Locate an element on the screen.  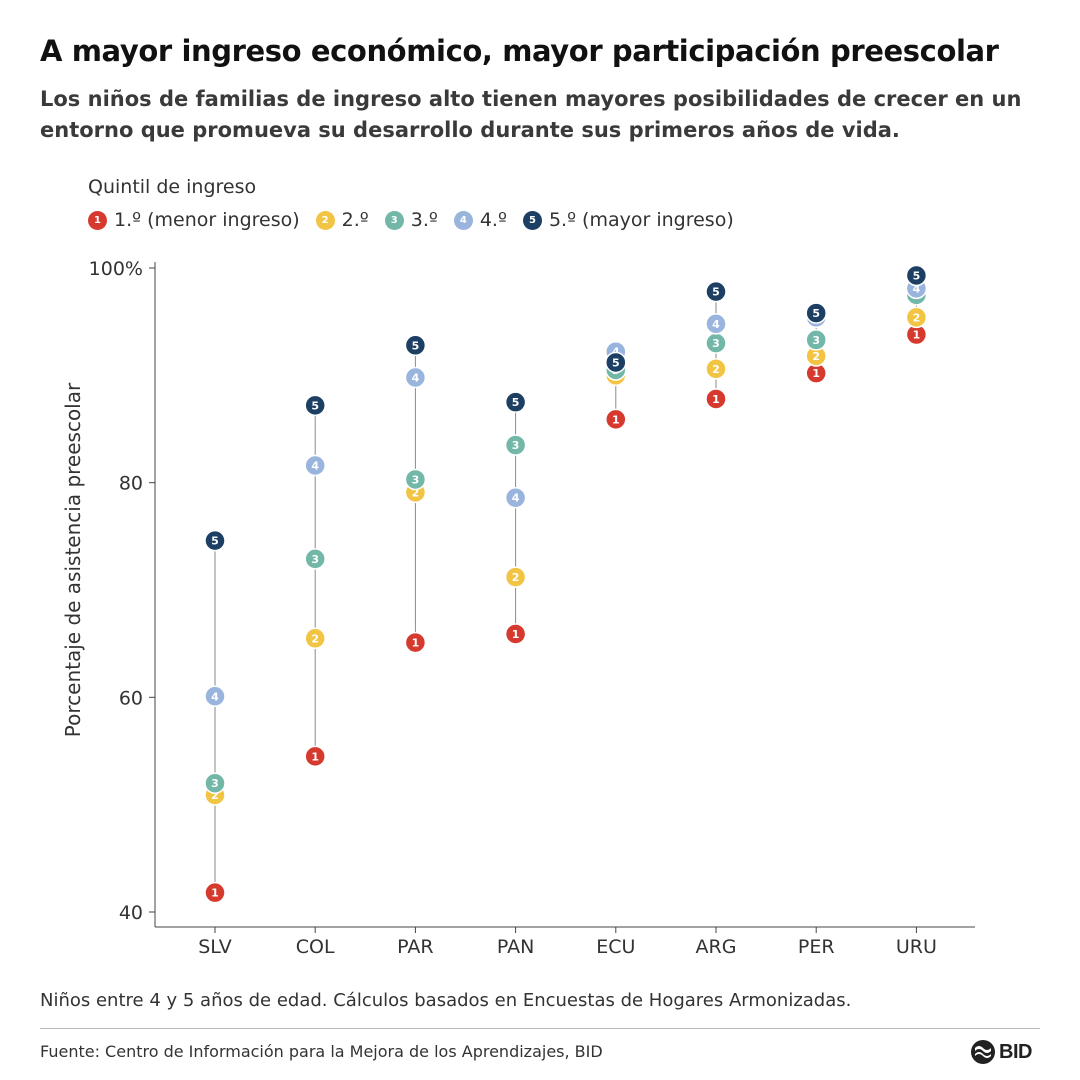
point-label-q4-slv: 4 is located at coordinates (215, 696).